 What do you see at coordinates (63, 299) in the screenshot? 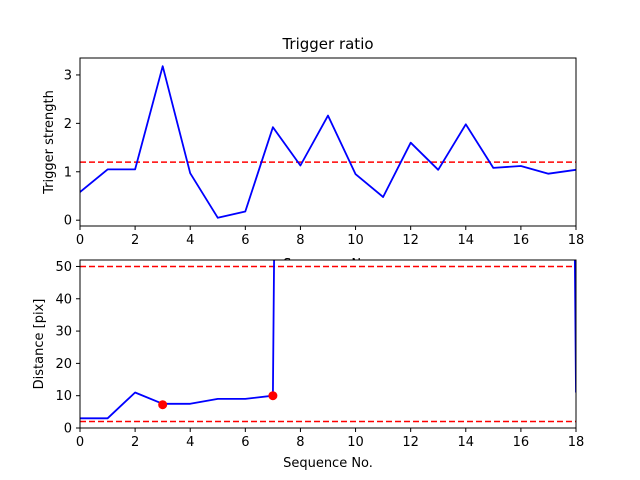
I see `y-tick-label: 40` at bounding box center [63, 299].